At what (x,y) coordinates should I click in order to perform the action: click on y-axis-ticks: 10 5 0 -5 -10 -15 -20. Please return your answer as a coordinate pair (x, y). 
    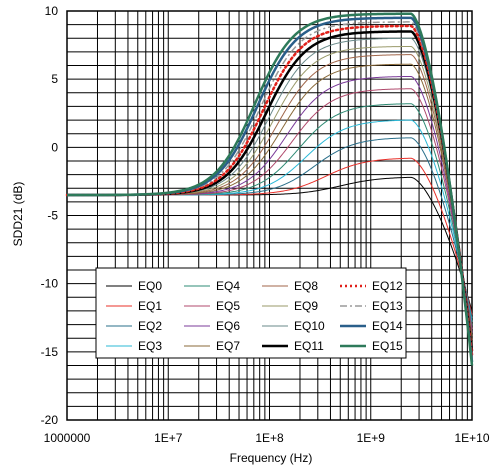
    Looking at the image, I should click on (50, 215).